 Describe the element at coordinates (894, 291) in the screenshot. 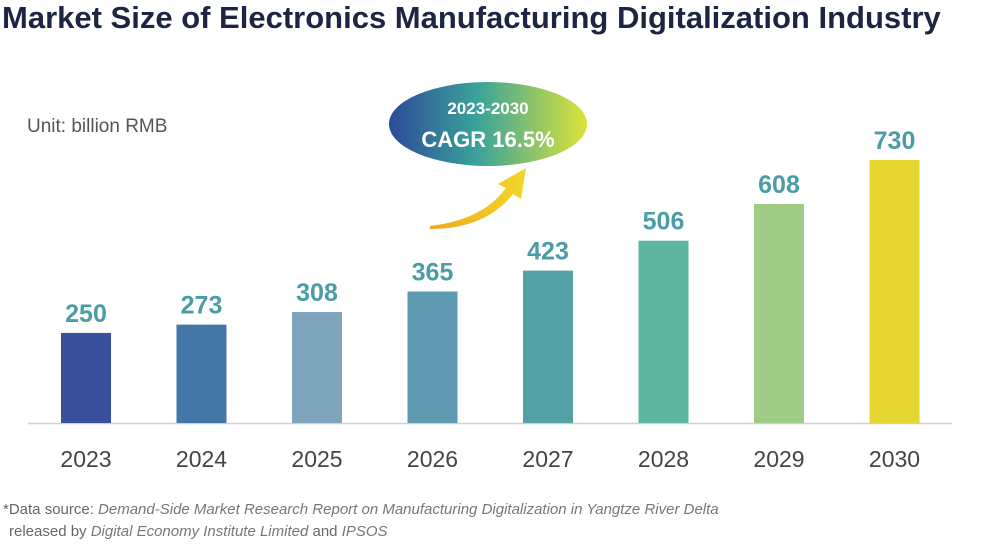

I see `bar-2030` at that location.